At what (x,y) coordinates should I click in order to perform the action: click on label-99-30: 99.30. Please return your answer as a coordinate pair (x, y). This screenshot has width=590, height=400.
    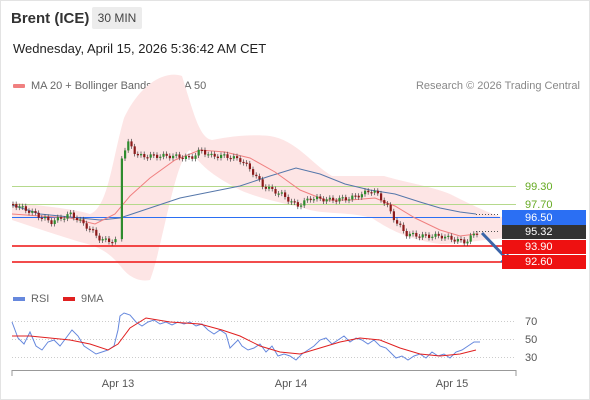
    Looking at the image, I should click on (539, 187).